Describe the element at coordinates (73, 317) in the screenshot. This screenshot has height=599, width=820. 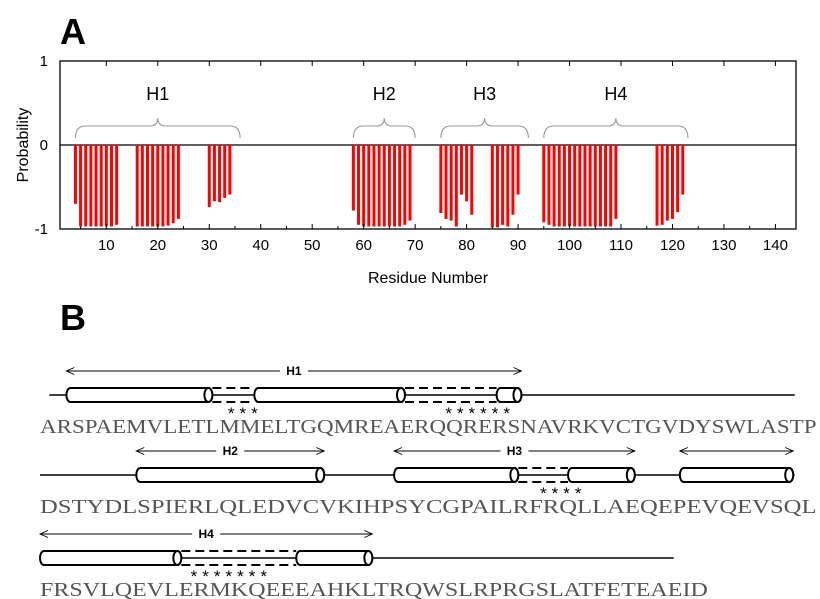
I see `panel-b-letter: B` at that location.